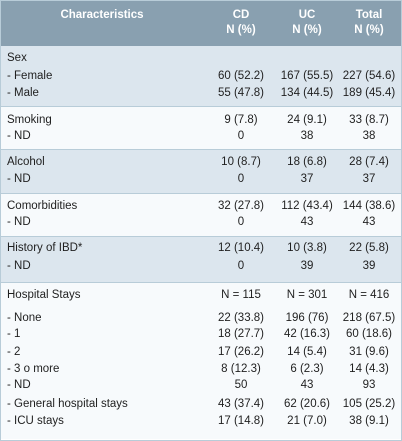 This screenshot has height=441, width=402. Describe the element at coordinates (241, 404) in the screenshot. I see `cell-cd: 43 (37.4)` at that location.